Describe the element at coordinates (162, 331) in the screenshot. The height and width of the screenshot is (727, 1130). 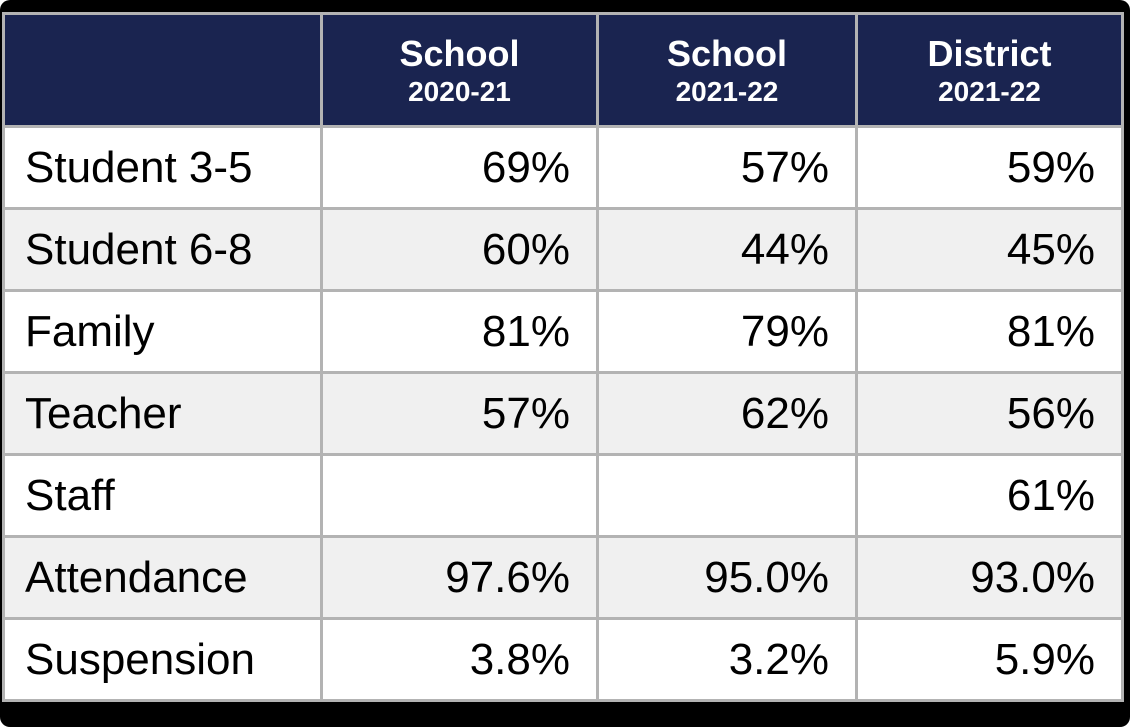
I see `row-label: Family` at that location.